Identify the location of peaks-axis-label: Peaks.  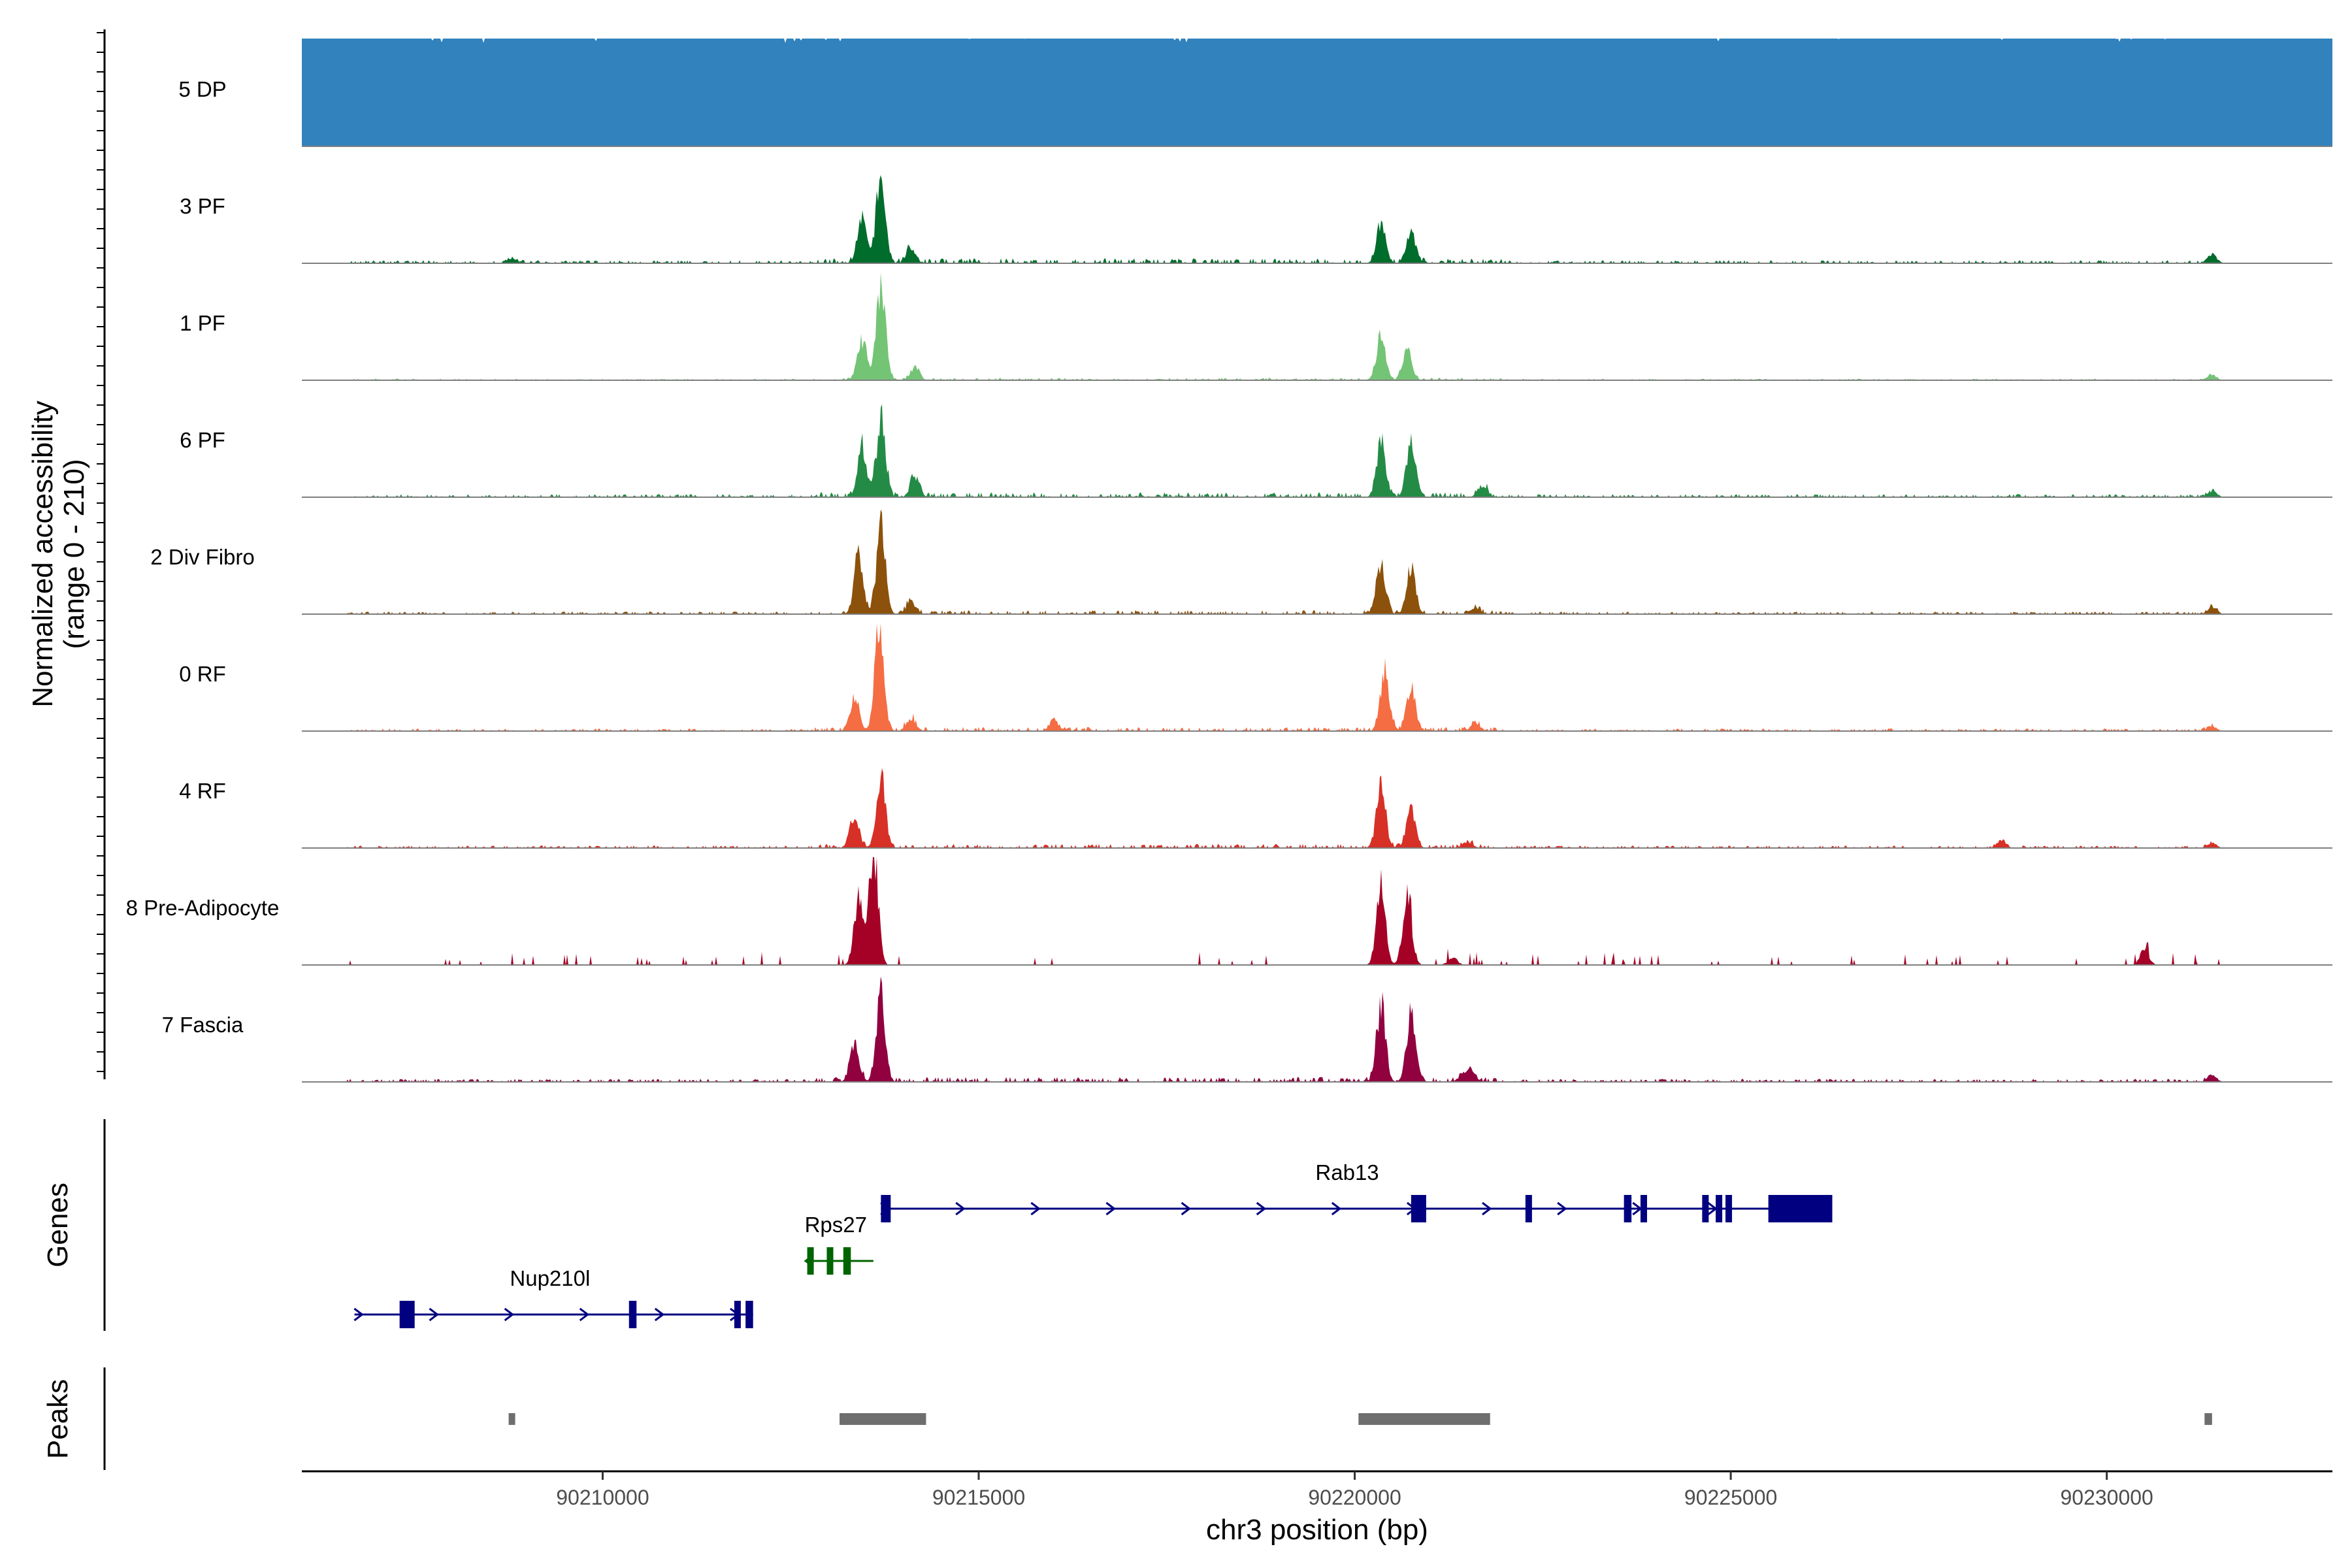
(58, 1419).